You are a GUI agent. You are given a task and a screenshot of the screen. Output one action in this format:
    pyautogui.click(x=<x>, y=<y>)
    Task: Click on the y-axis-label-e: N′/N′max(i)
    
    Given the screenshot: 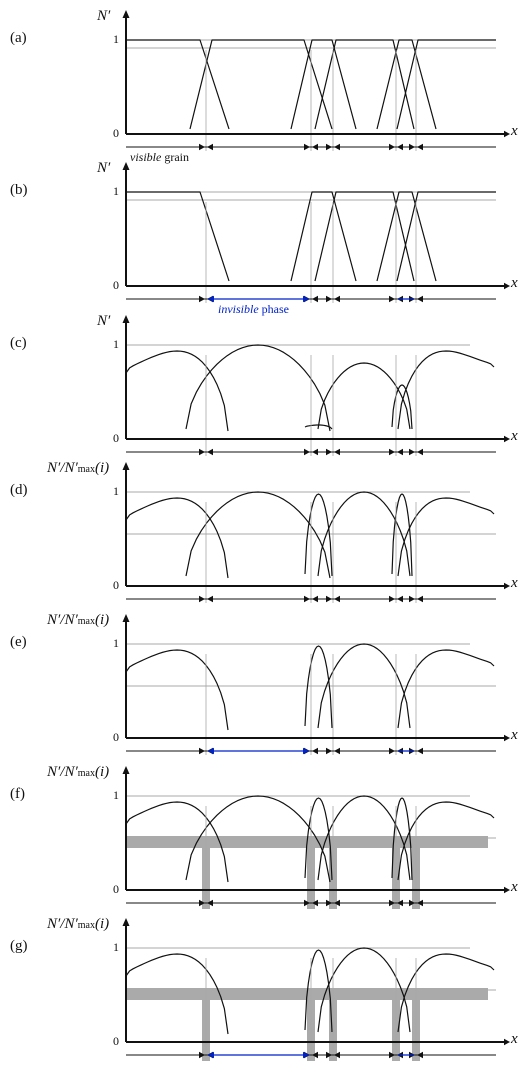 What is the action you would take?
    pyautogui.click(x=78, y=620)
    